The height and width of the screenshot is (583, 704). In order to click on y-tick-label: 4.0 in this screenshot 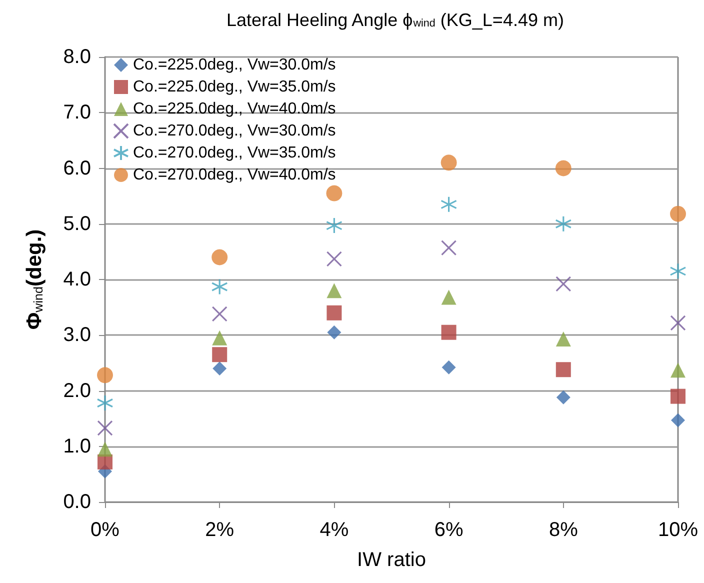, I will do `click(77, 279)`.